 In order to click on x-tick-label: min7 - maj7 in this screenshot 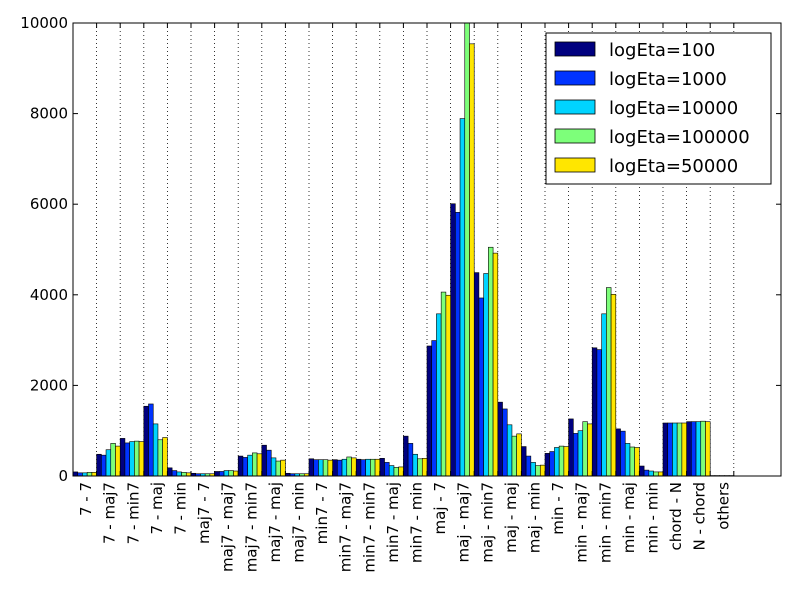, I will do `click(346, 527)`.